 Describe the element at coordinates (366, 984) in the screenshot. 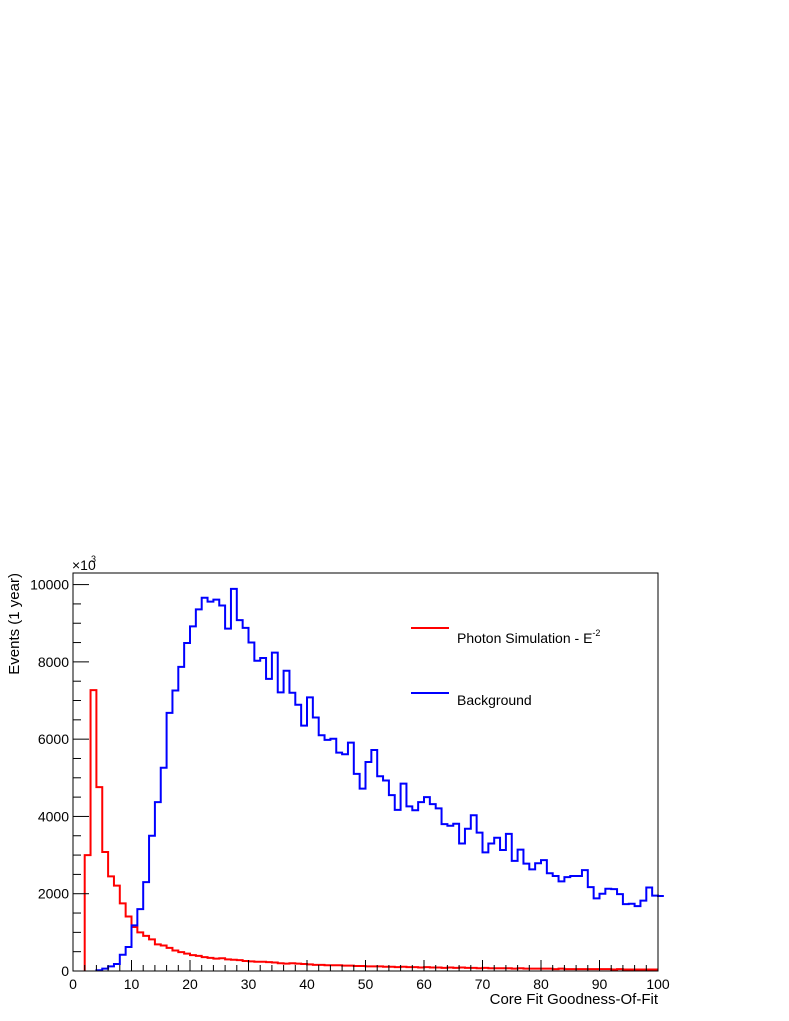

I see `x-tick-label: 50` at that location.